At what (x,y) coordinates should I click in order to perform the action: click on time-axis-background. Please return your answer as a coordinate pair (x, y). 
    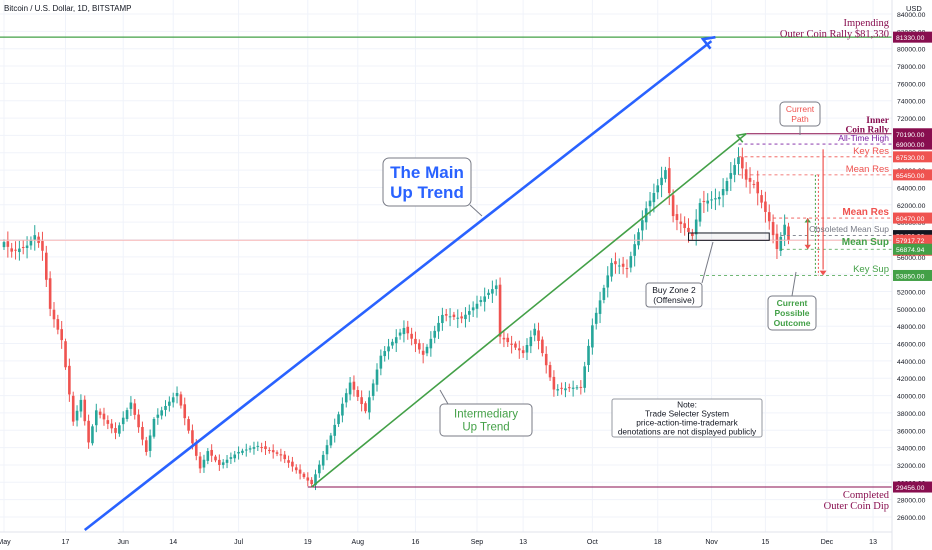
    Looking at the image, I should click on (466, 541).